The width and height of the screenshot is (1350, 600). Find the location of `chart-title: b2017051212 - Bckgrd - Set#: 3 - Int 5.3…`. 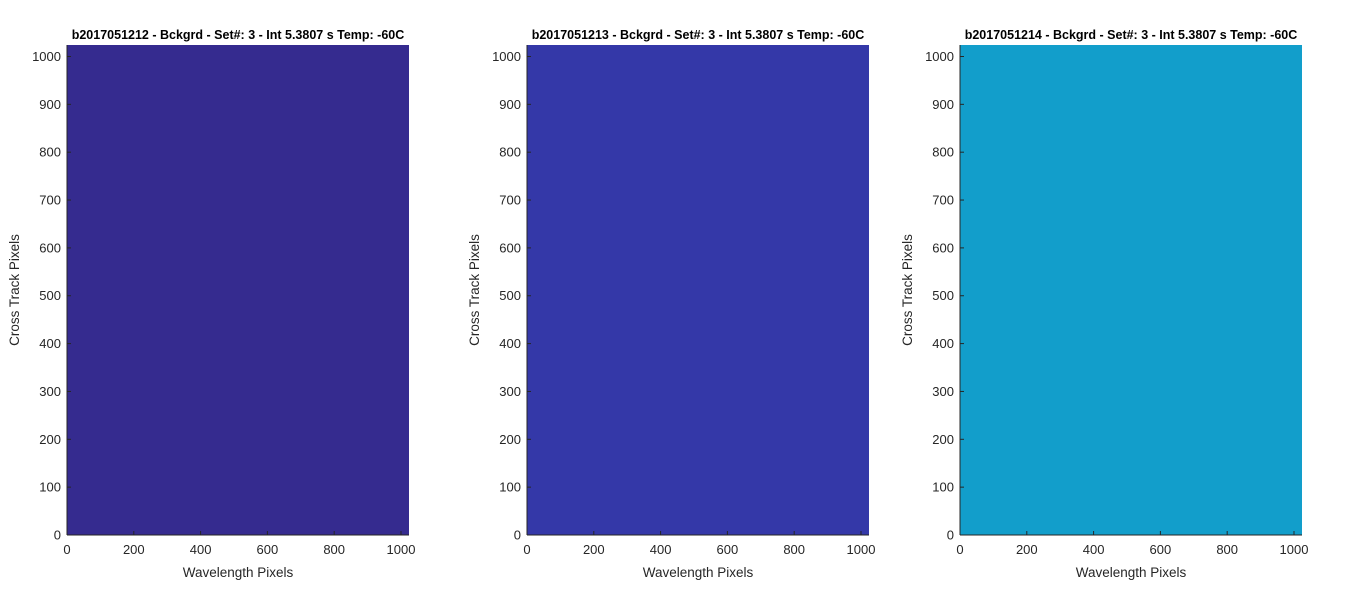

chart-title: b2017051212 - Bckgrd - Set#: 3 - Int 5.3… is located at coordinates (238, 35).